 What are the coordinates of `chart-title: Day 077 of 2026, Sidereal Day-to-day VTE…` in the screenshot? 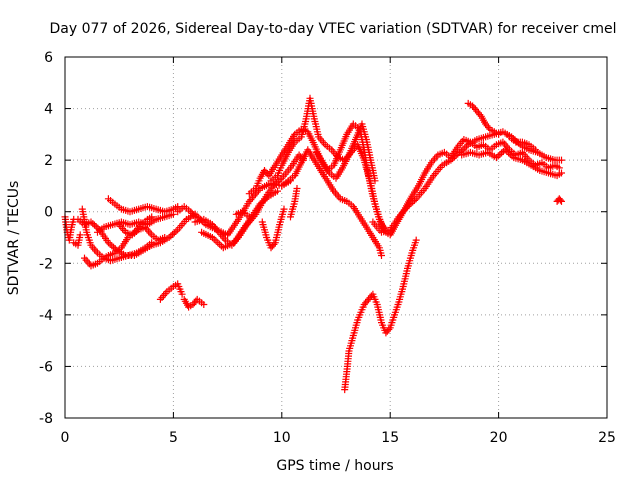 It's located at (332, 29).